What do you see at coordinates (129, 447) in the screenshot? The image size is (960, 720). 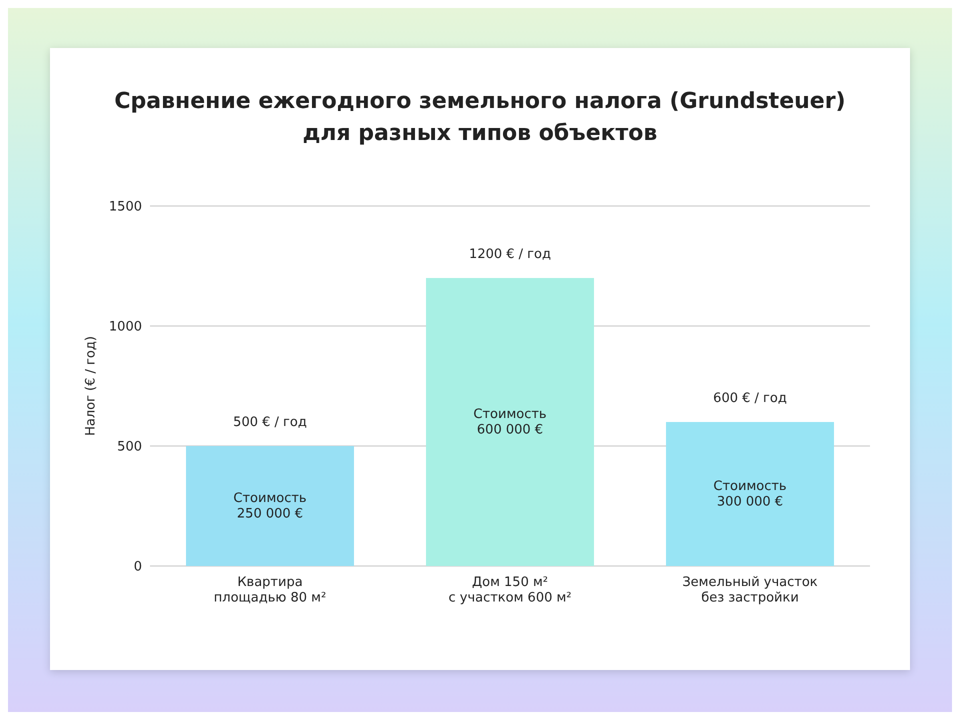 I see `y-tick-label: 500` at bounding box center [129, 447].